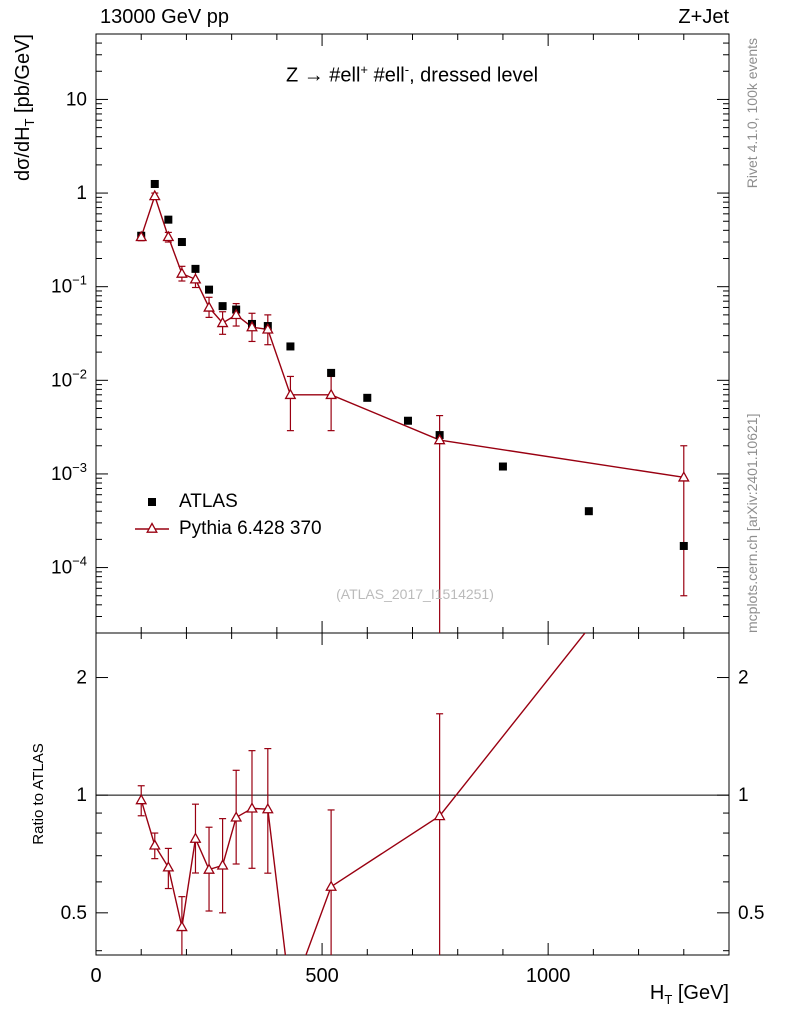 Image resolution: width=786 pixels, height=1024 pixels. I want to click on legend-item-atlas: ATLAS, so click(228, 501).